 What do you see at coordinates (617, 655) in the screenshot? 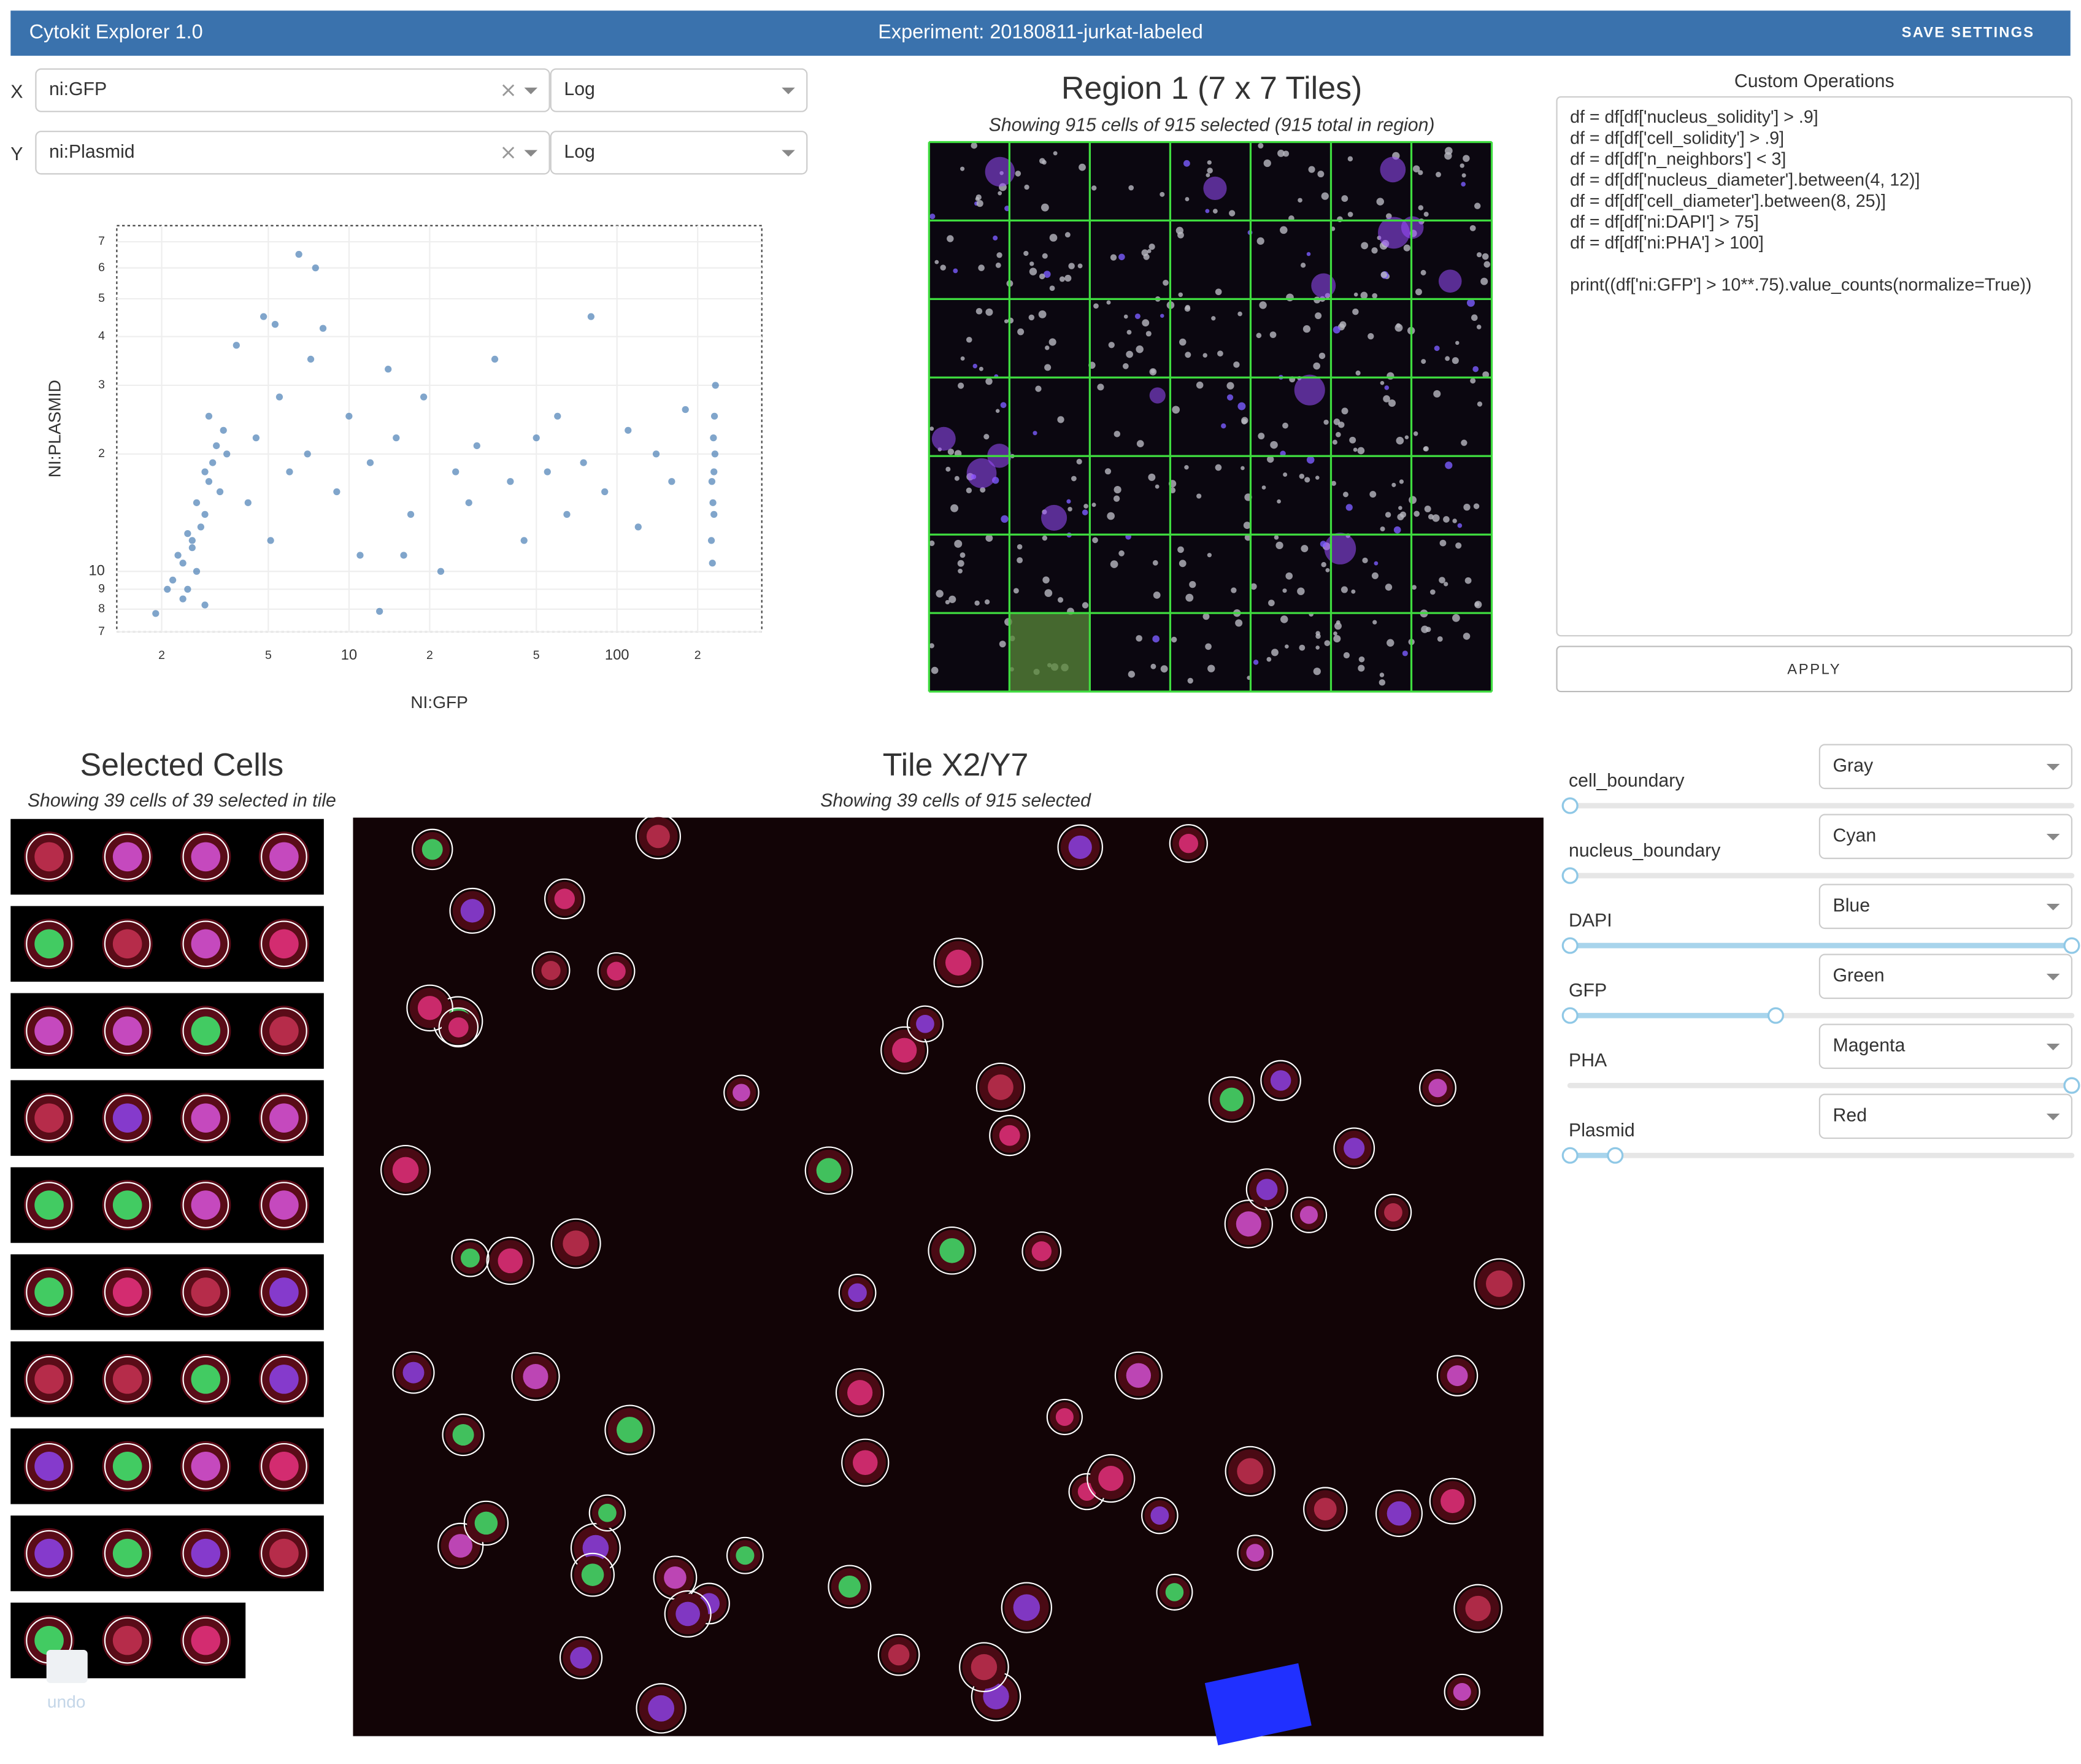
I see `x-tick-label: 100` at bounding box center [617, 655].